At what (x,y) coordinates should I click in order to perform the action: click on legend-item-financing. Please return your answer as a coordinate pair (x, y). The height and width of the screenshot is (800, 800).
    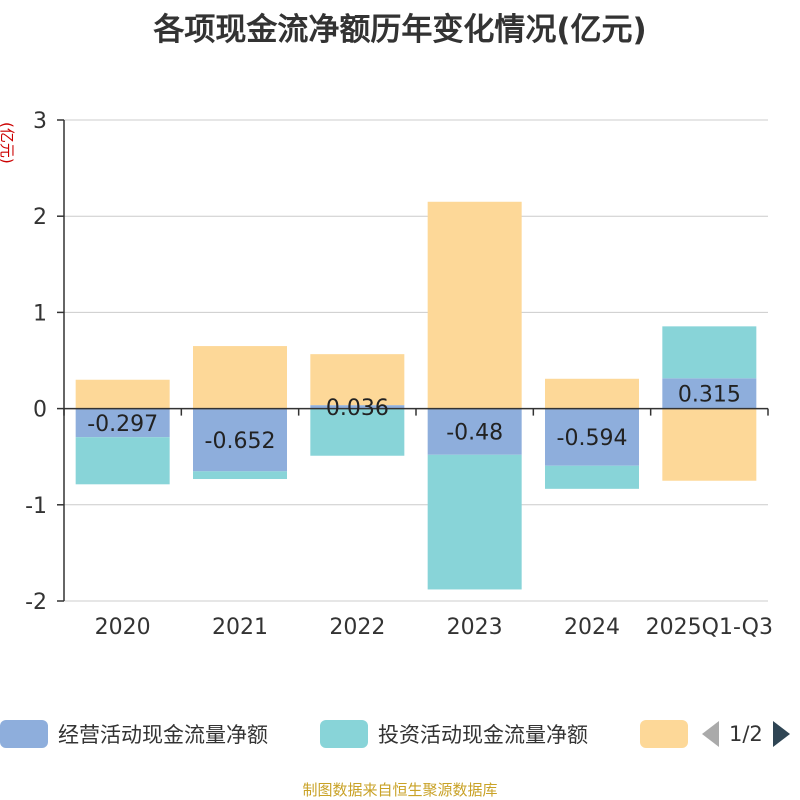
    Looking at the image, I should click on (664, 734).